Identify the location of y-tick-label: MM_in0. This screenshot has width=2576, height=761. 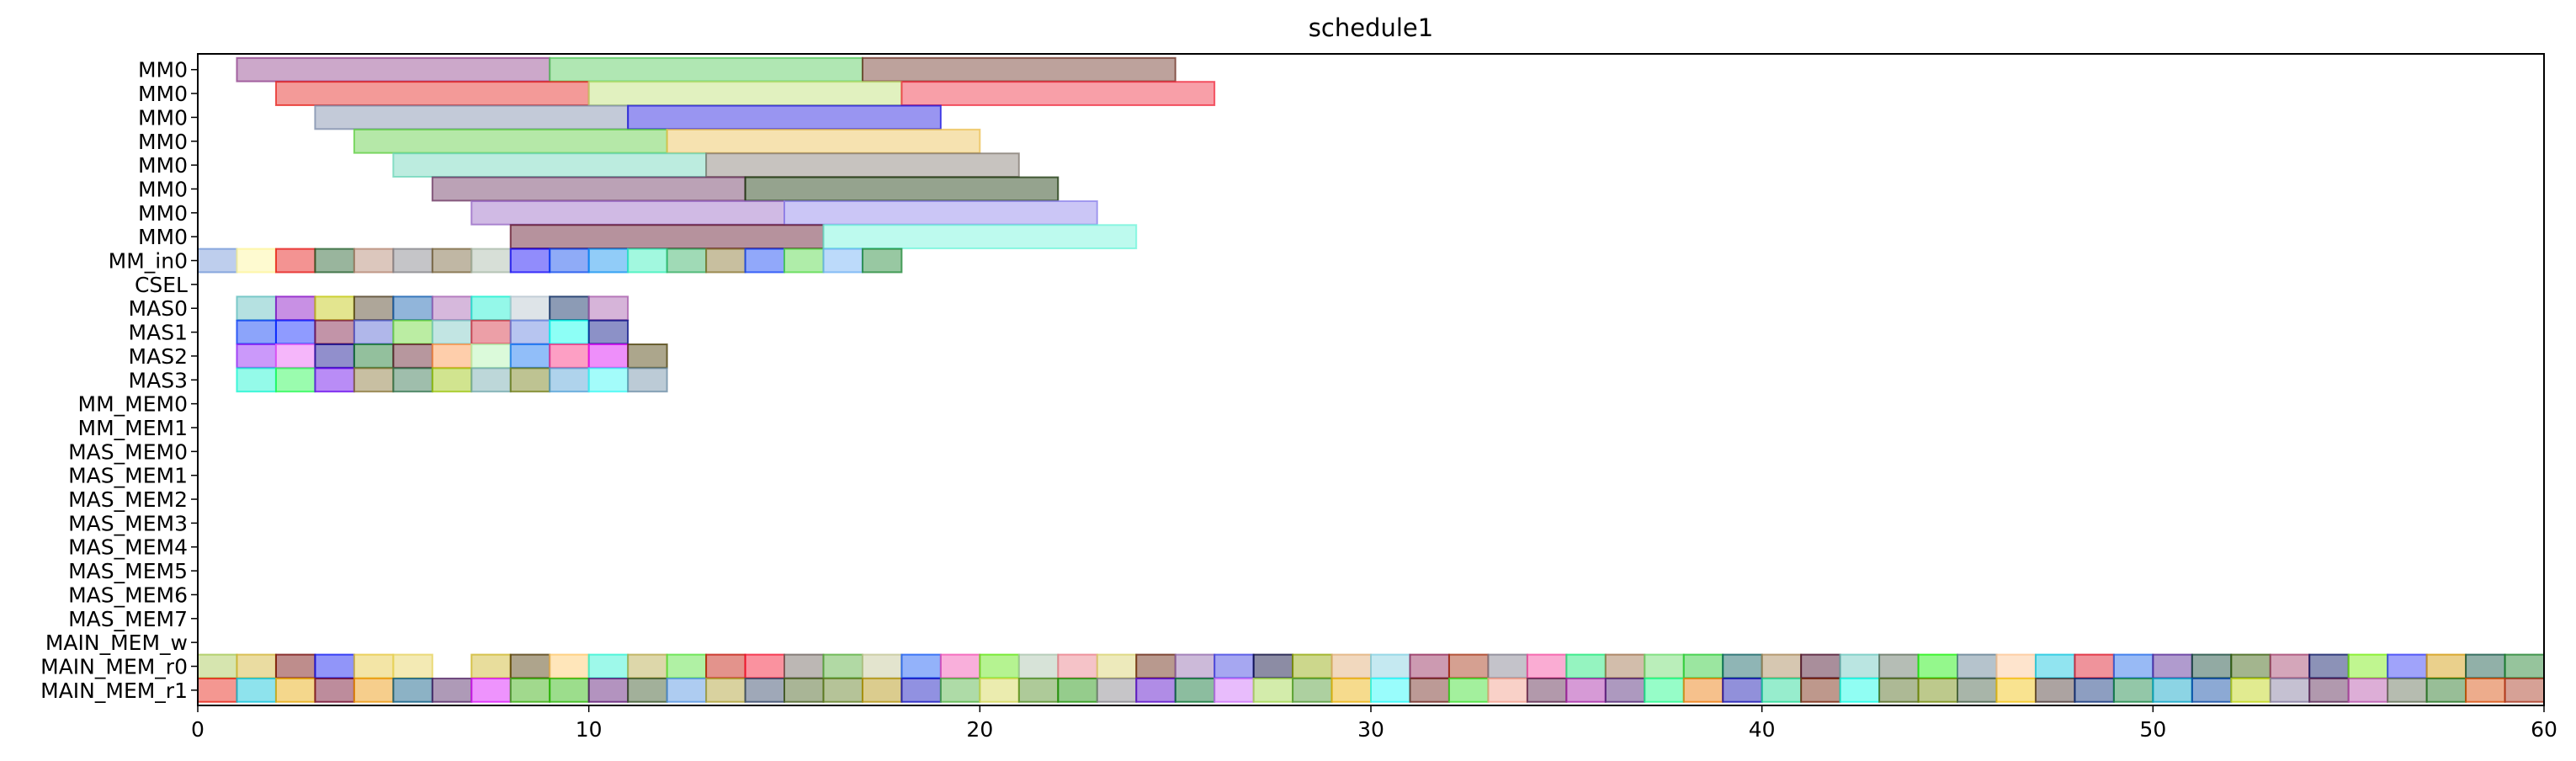
(148, 261).